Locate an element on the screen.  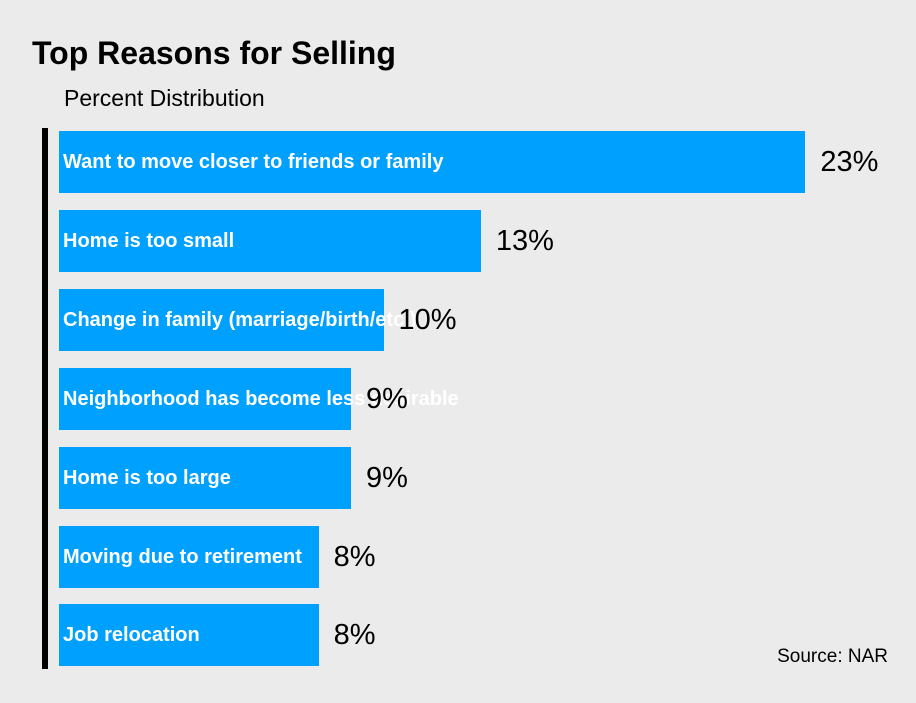
bar-category-label: Home is too small is located at coordinates (149, 240).